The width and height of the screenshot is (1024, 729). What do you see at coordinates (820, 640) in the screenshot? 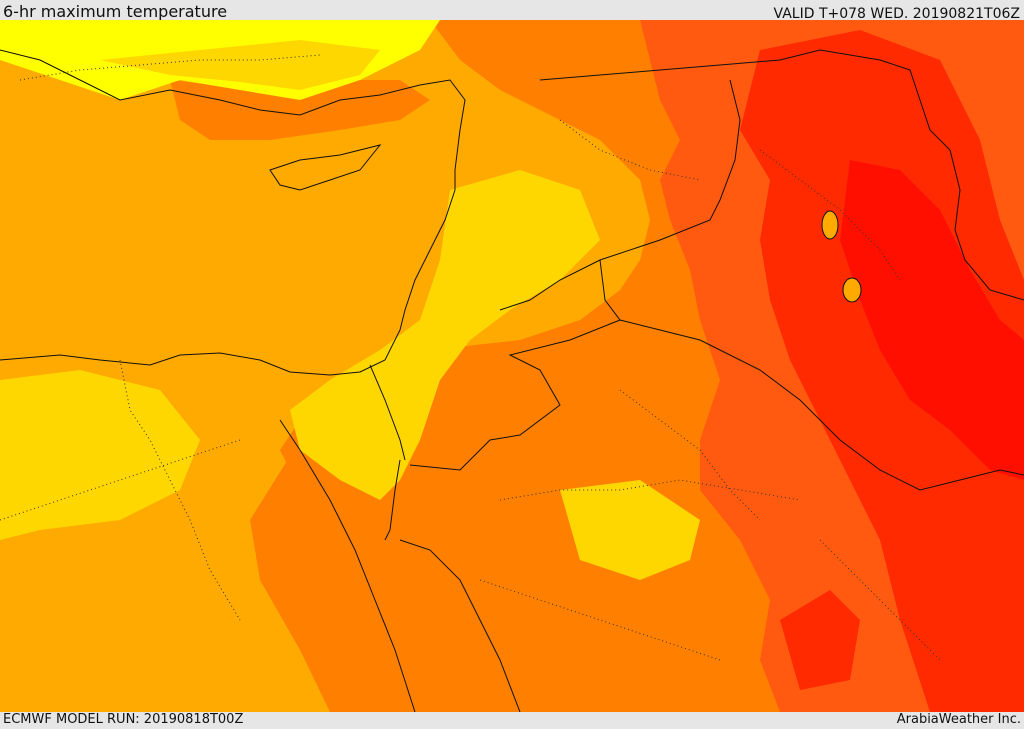
I see `temp-zone-red-southeast` at bounding box center [820, 640].